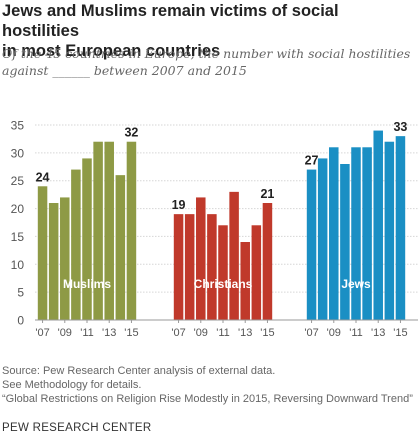 Image resolution: width=420 pixels, height=439 pixels. What do you see at coordinates (53, 261) in the screenshot?
I see `bar-muslims-2008` at bounding box center [53, 261].